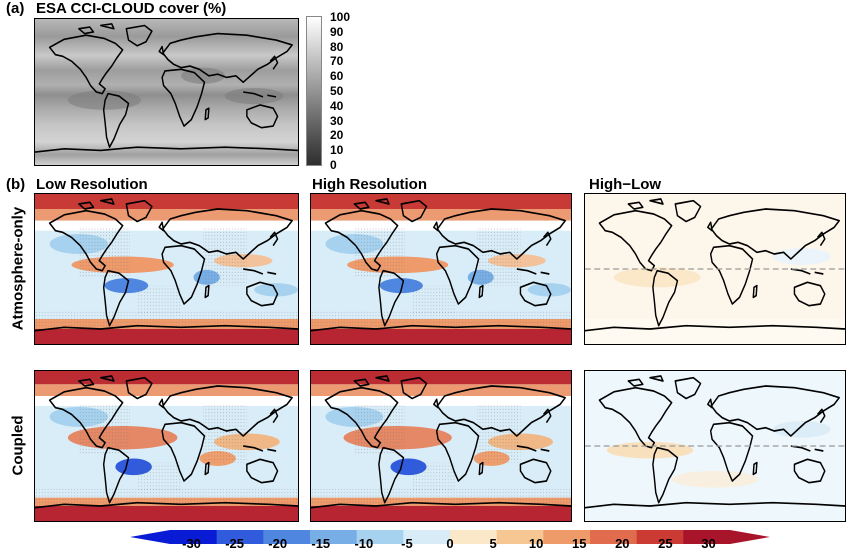 Image resolution: width=850 pixels, height=552 pixels. What do you see at coordinates (278, 543) in the screenshot?
I see `bias-colorbar-tick: -20` at bounding box center [278, 543].